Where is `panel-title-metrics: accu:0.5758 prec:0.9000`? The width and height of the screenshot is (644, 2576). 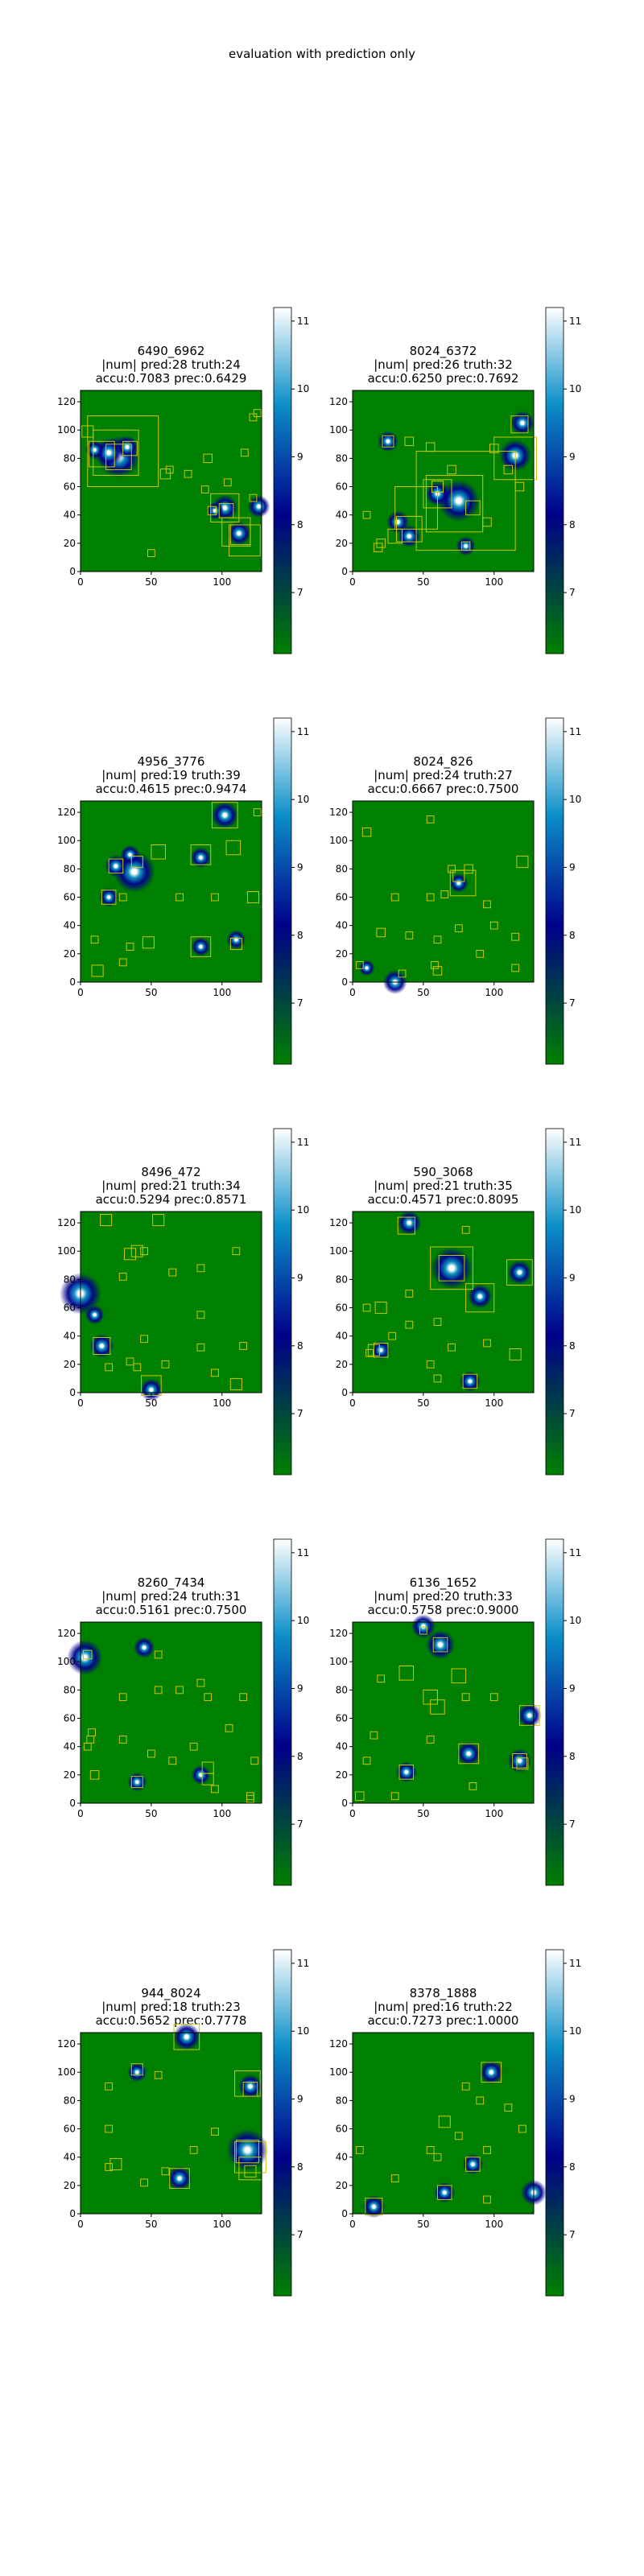
panel-title-metrics: accu:0.5758 prec:0.9000 is located at coordinates (443, 1610).